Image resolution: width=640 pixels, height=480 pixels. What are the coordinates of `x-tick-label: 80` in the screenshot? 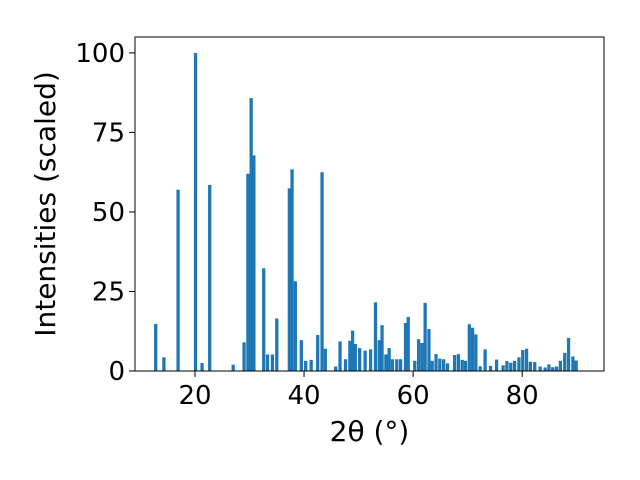 It's located at (522, 396).